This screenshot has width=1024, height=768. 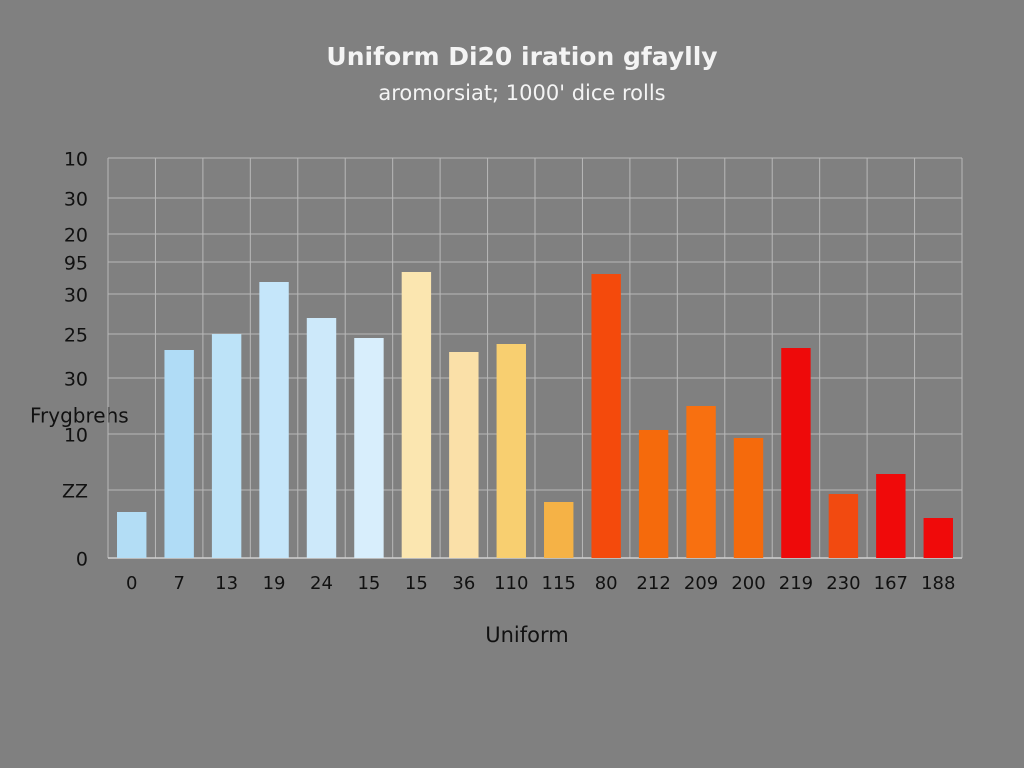 What do you see at coordinates (75, 492) in the screenshot?
I see `y-tick-label: ZZ` at bounding box center [75, 492].